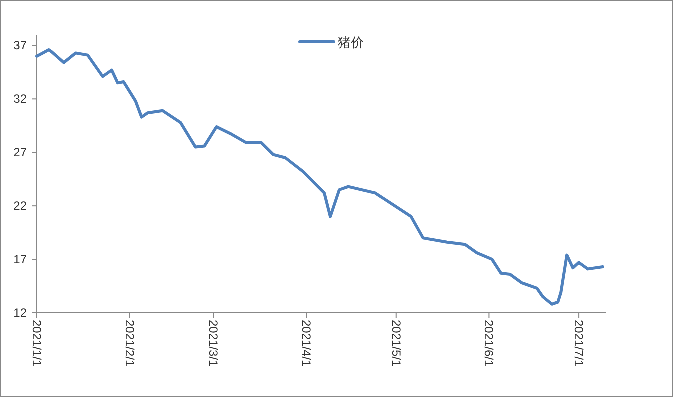  Describe the element at coordinates (37, 344) in the screenshot. I see `x-tick-label: 2021/1/1` at that location.